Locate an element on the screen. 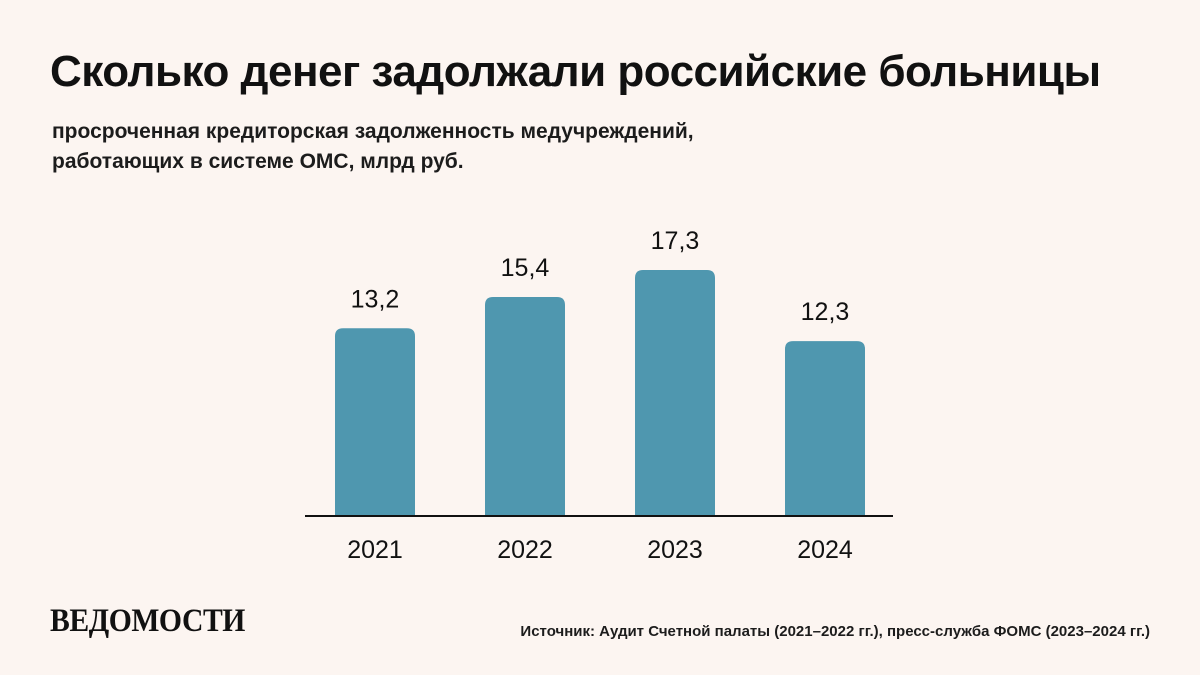 The image size is (1200, 675). subtitle-line-2: работающих в системе ОМС, млрд руб. is located at coordinates (258, 161).